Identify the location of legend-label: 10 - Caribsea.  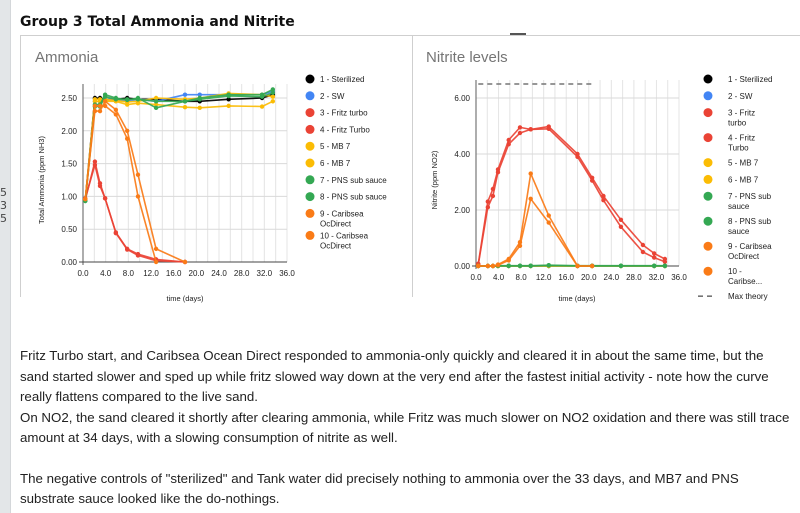
(344, 235).